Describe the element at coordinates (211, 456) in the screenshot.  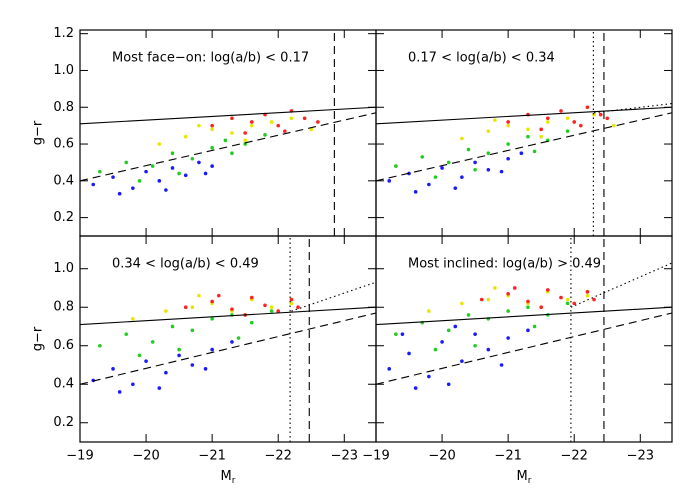
I see `x-tick-label: −21` at that location.